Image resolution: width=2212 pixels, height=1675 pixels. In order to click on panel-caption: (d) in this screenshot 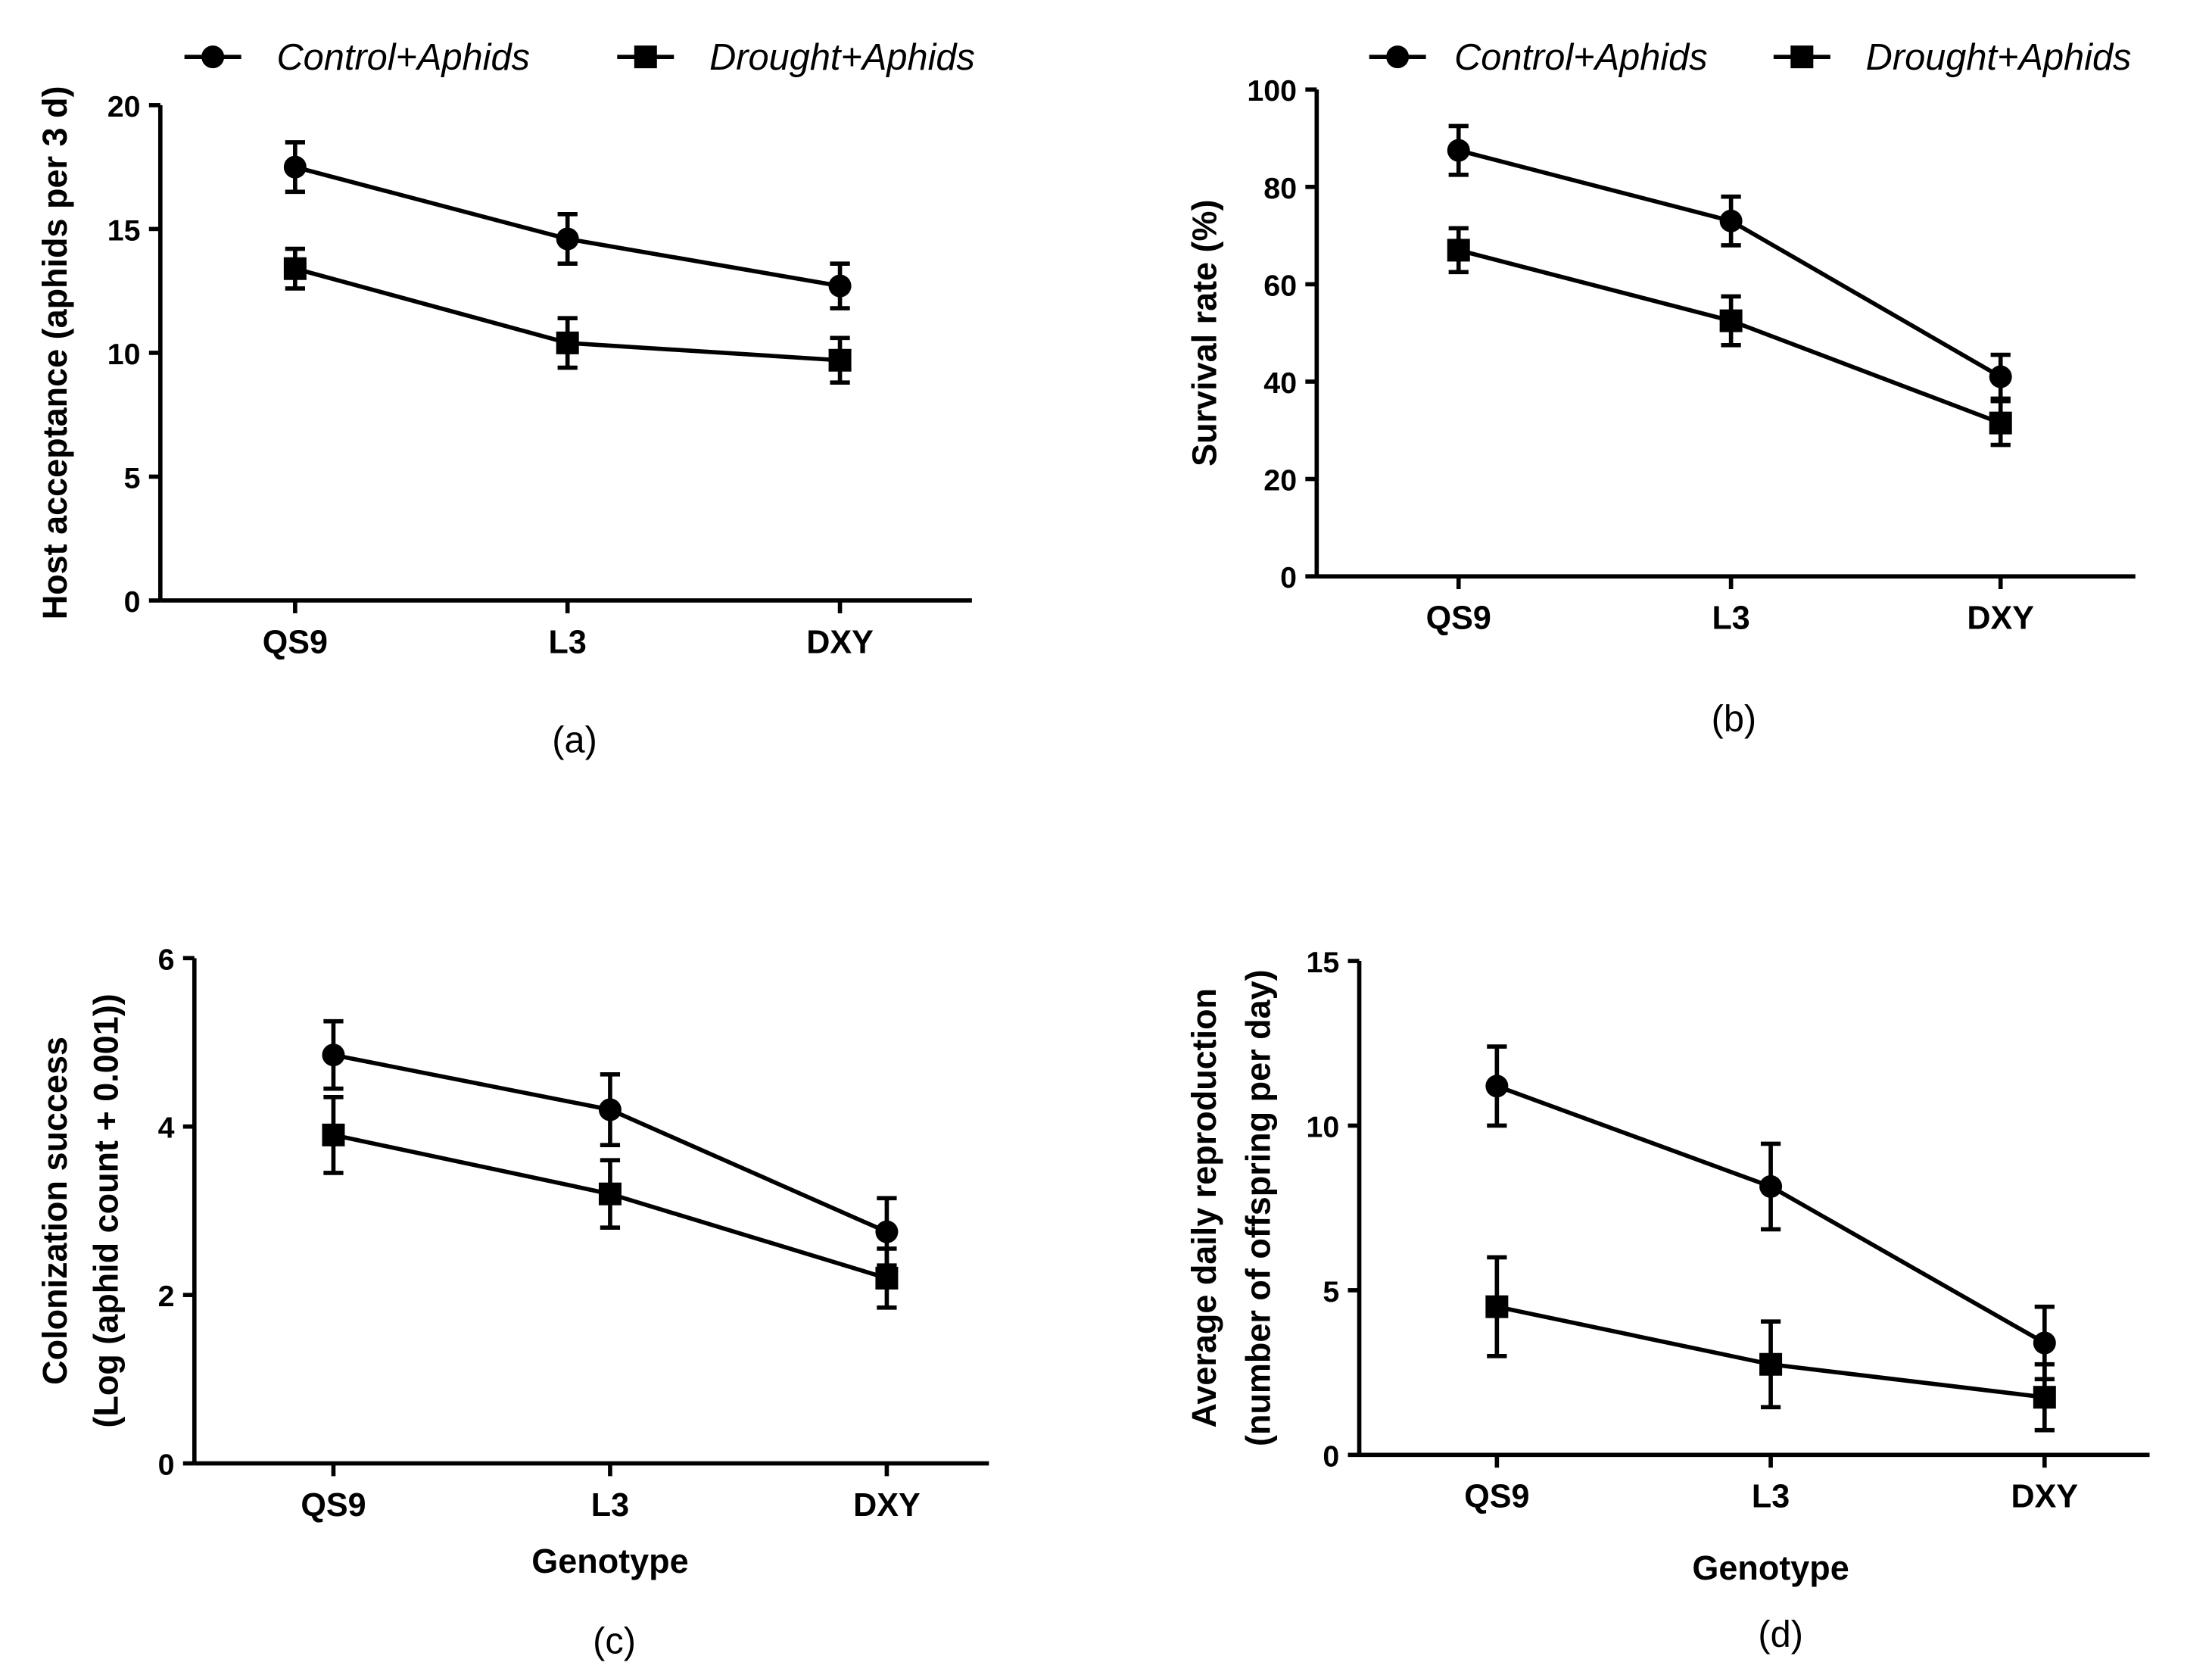, I will do `click(1780, 1635)`.